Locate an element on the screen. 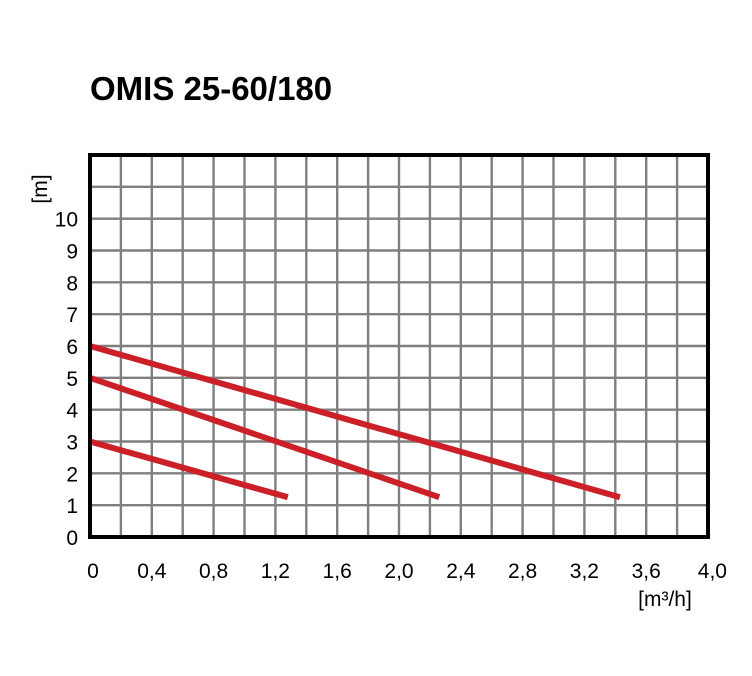 The width and height of the screenshot is (752, 676). x-axis-label: [m³/h] is located at coordinates (665, 599).